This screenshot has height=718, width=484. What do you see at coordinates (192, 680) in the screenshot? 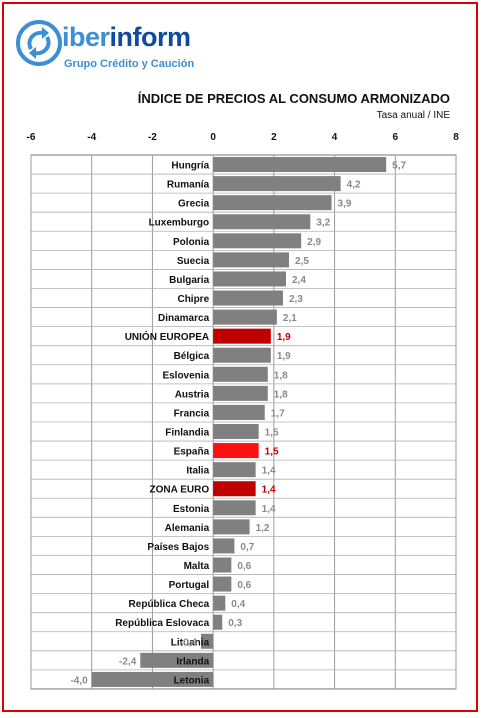
I see `category-label: Letonia` at bounding box center [192, 680].